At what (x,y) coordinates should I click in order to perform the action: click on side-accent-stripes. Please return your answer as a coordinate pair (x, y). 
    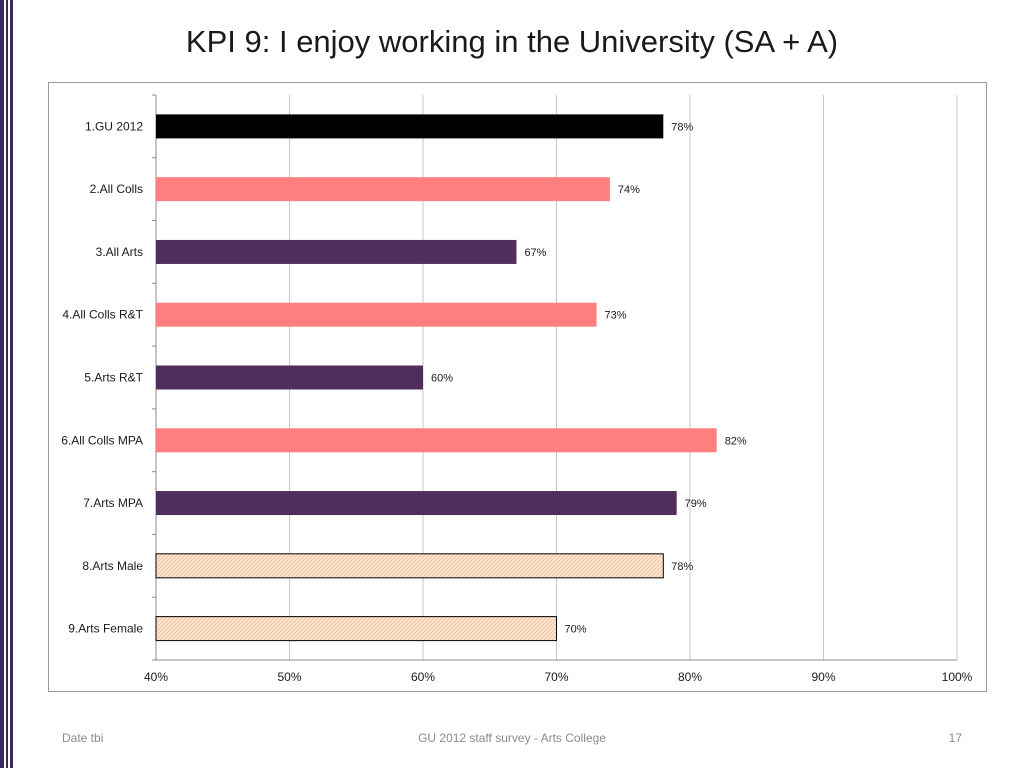
    Looking at the image, I should click on (7, 384).